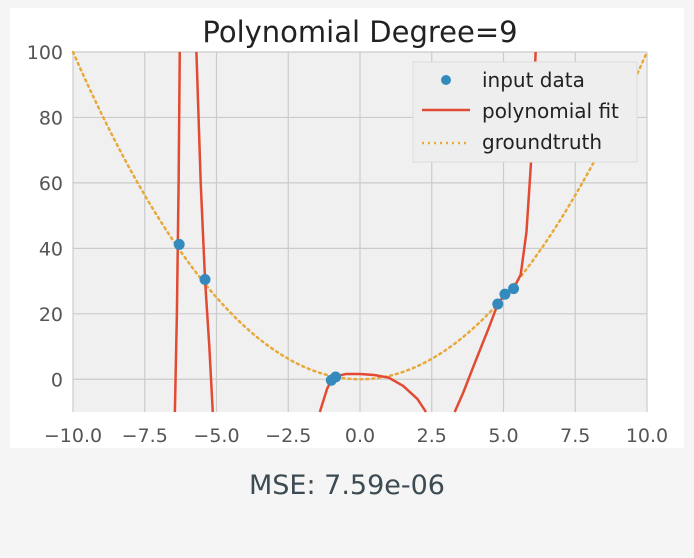  I want to click on chart-title: Polynomial Degree=9, so click(359, 32).